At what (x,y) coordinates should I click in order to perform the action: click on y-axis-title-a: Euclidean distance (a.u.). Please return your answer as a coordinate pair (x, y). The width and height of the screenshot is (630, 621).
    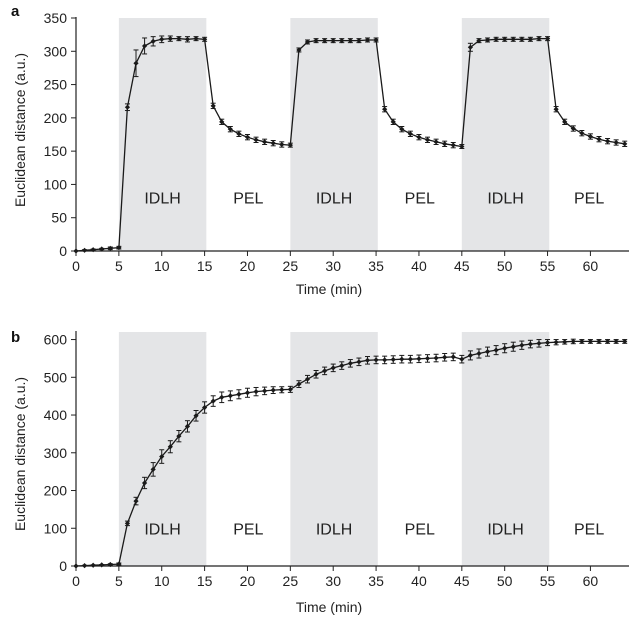
    Looking at the image, I should click on (20, 130).